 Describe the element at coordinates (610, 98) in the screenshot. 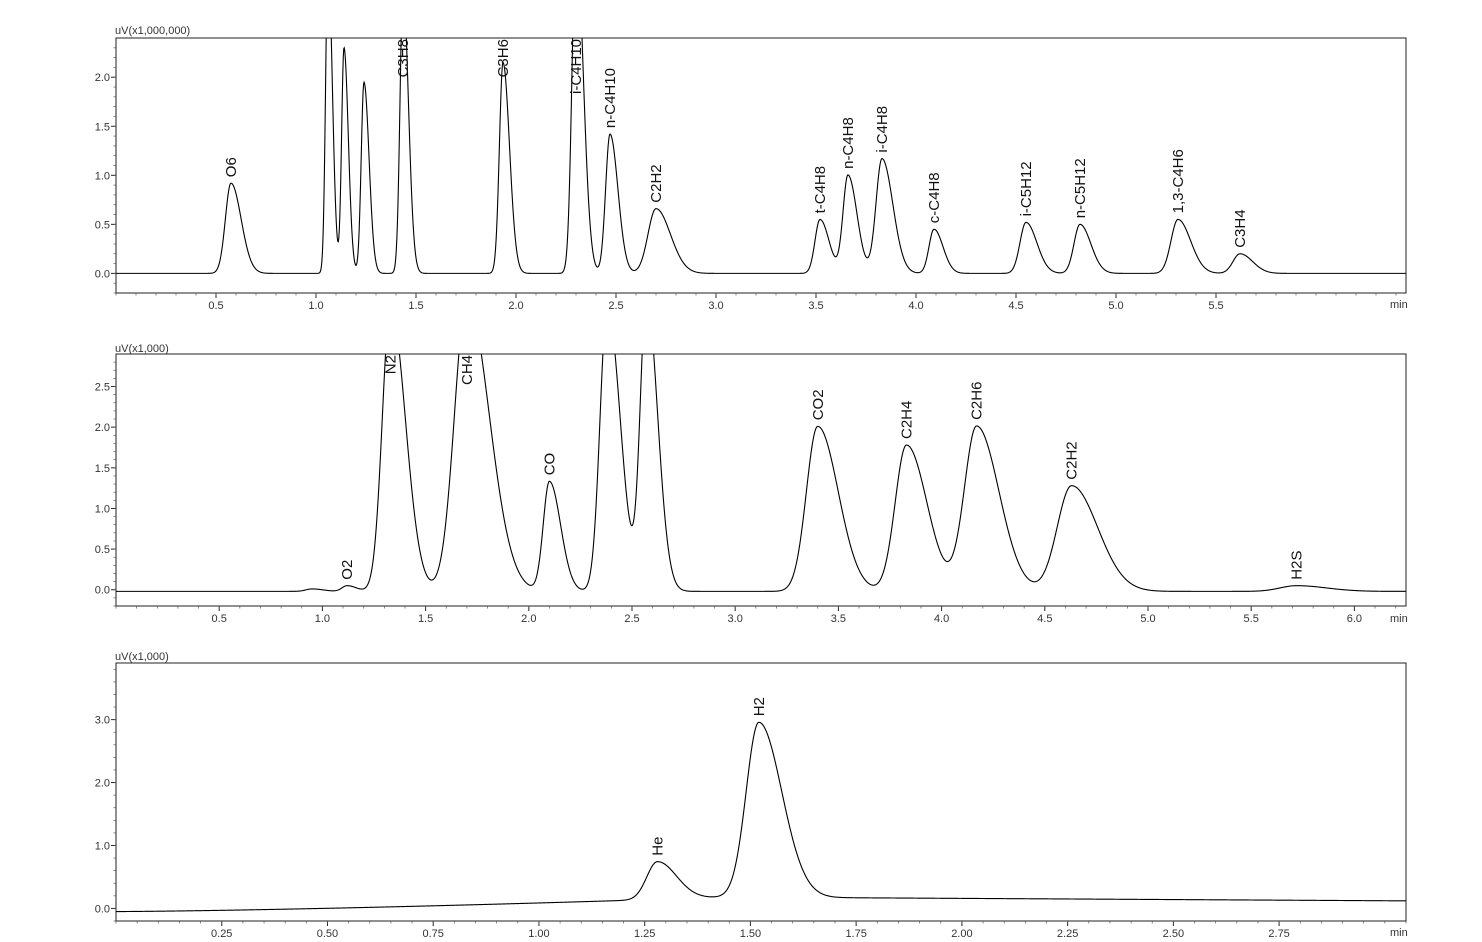

I see `peak-label: n-C4H10` at that location.